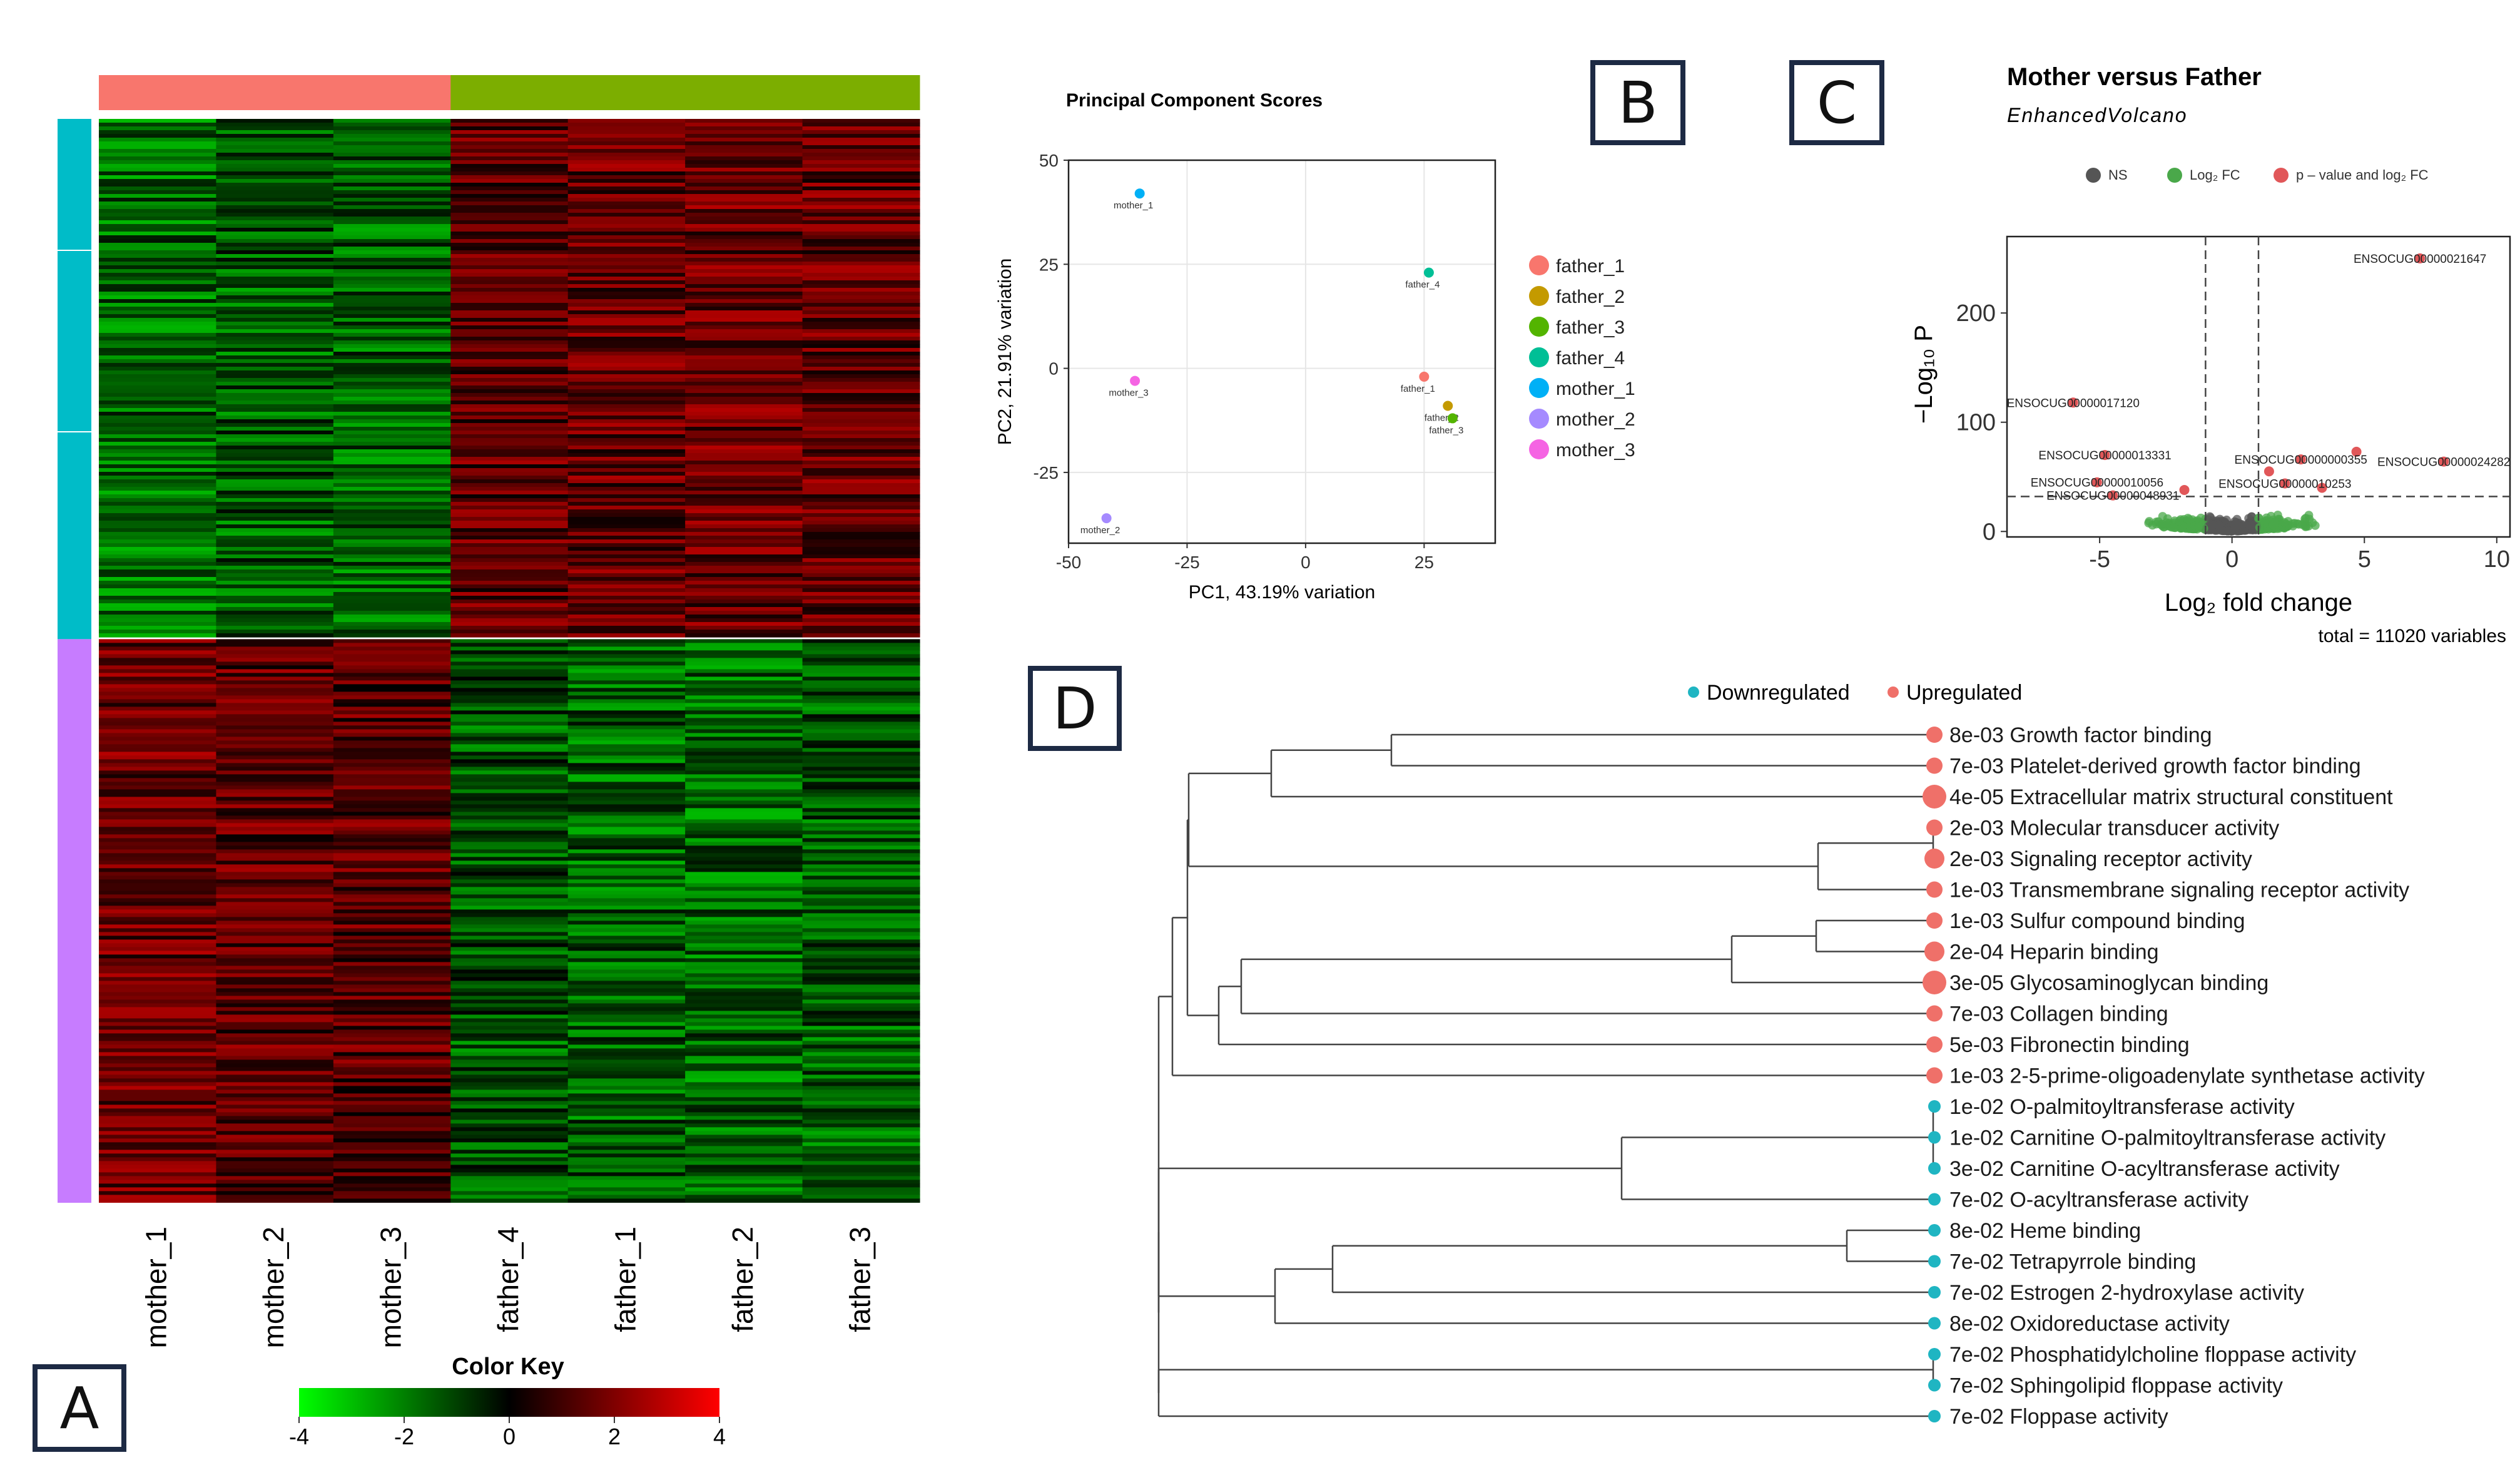  Describe the element at coordinates (1545, 1075) in the screenshot. I see `tree-edges` at that location.